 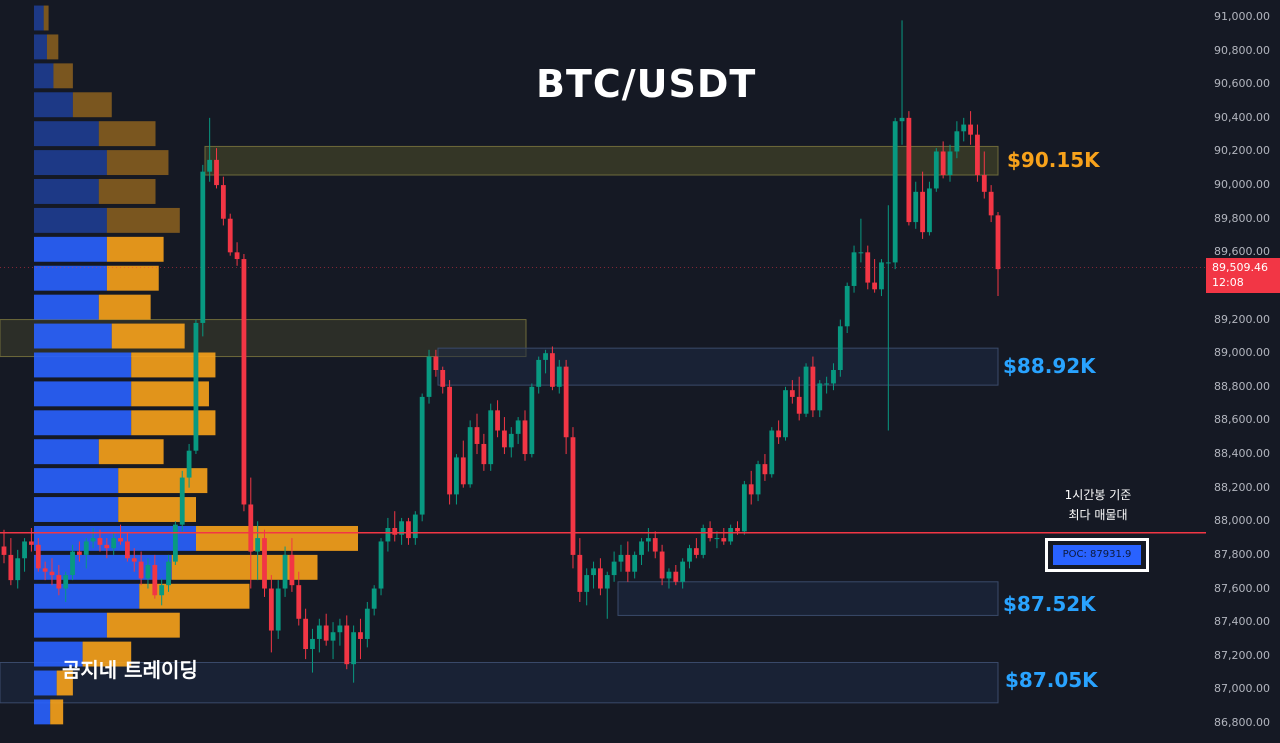 What do you see at coordinates (1242, 521) in the screenshot?
I see `y-tick-label: 88,000.00` at bounding box center [1242, 521].